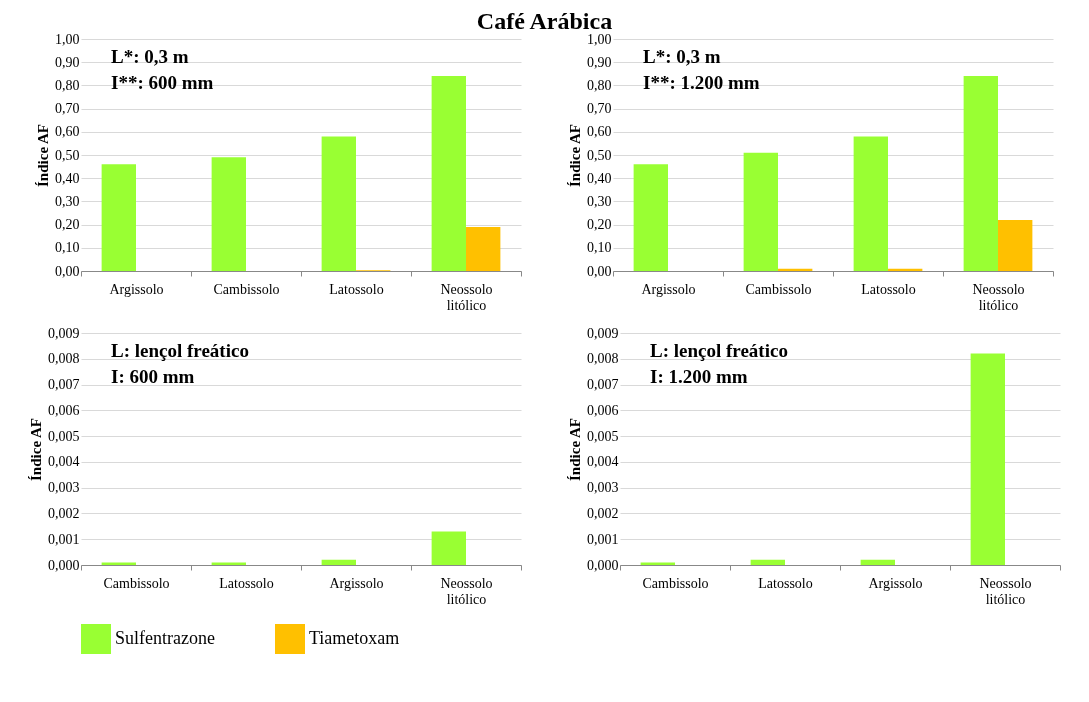  What do you see at coordinates (153, 376) in the screenshot?
I see `annotation: I: 600 mm` at bounding box center [153, 376].